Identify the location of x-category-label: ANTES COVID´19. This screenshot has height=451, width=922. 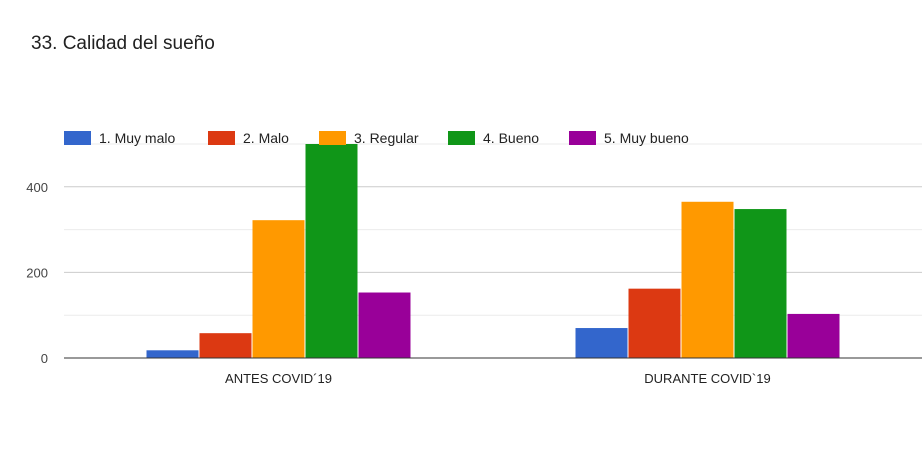
(278, 378).